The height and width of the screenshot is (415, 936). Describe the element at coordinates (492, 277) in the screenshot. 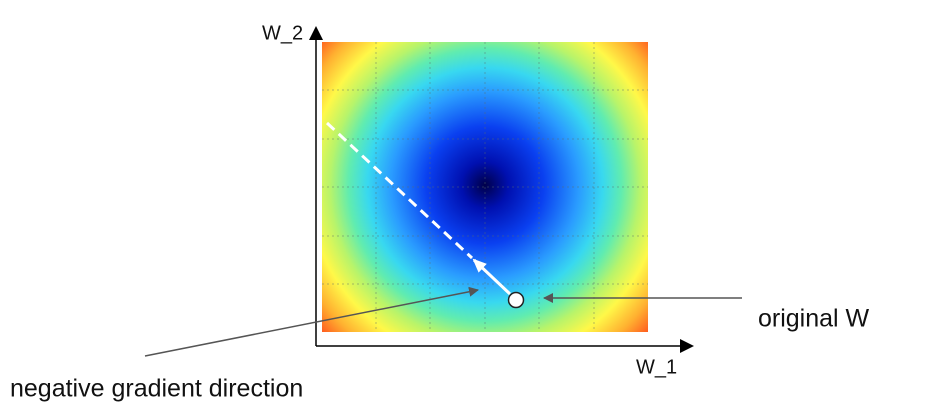

I see `gradient-arrow` at that location.